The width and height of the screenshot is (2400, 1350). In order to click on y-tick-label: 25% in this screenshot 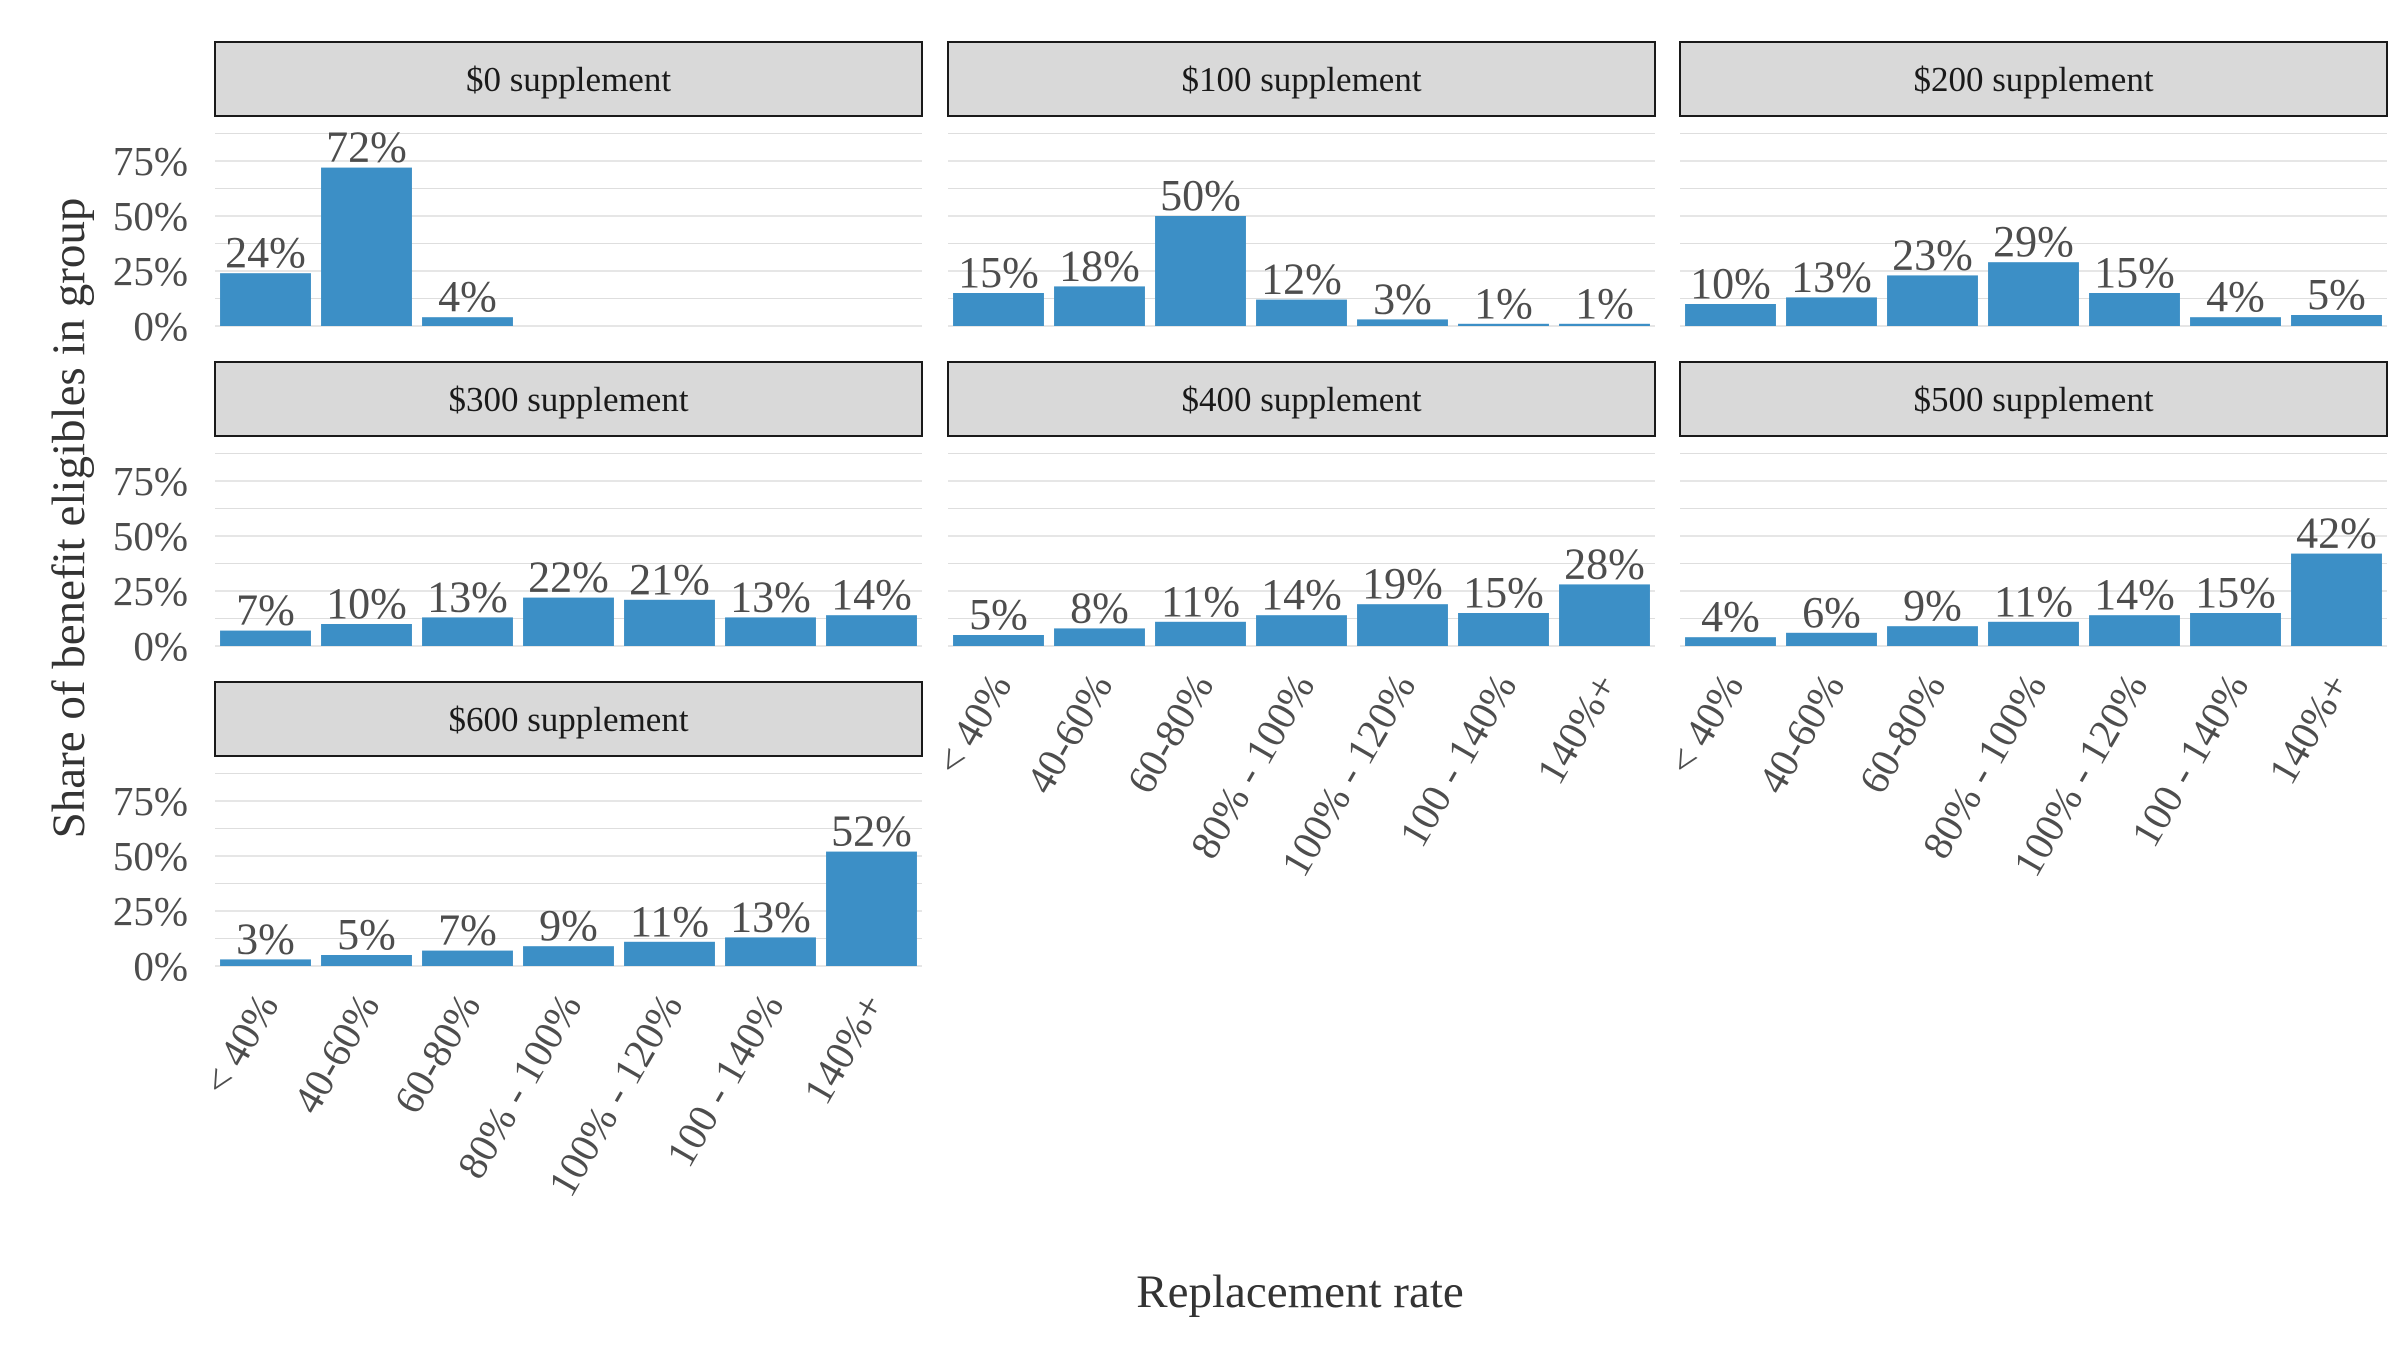, I will do `click(150, 271)`.